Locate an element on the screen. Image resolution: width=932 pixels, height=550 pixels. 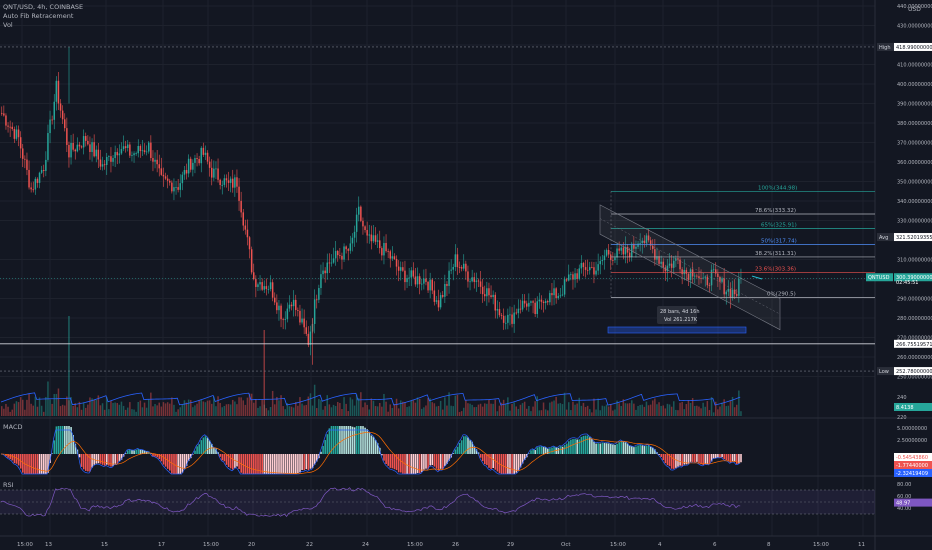
macd-pane-label: MACD is located at coordinates (13, 427).